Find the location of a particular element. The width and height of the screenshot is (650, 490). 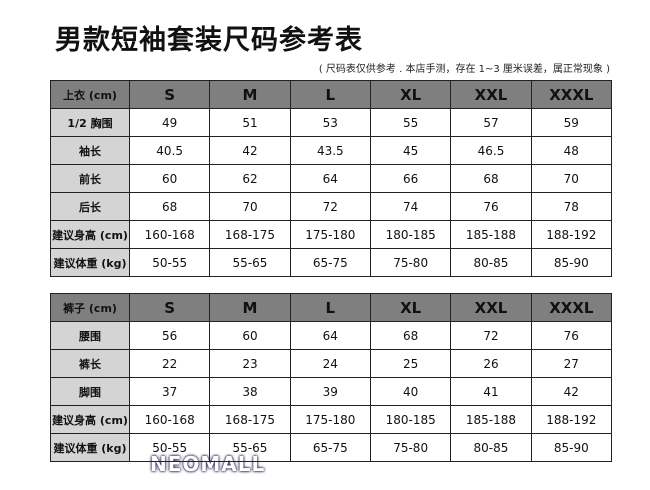

table-cell: 37 is located at coordinates (169, 391).